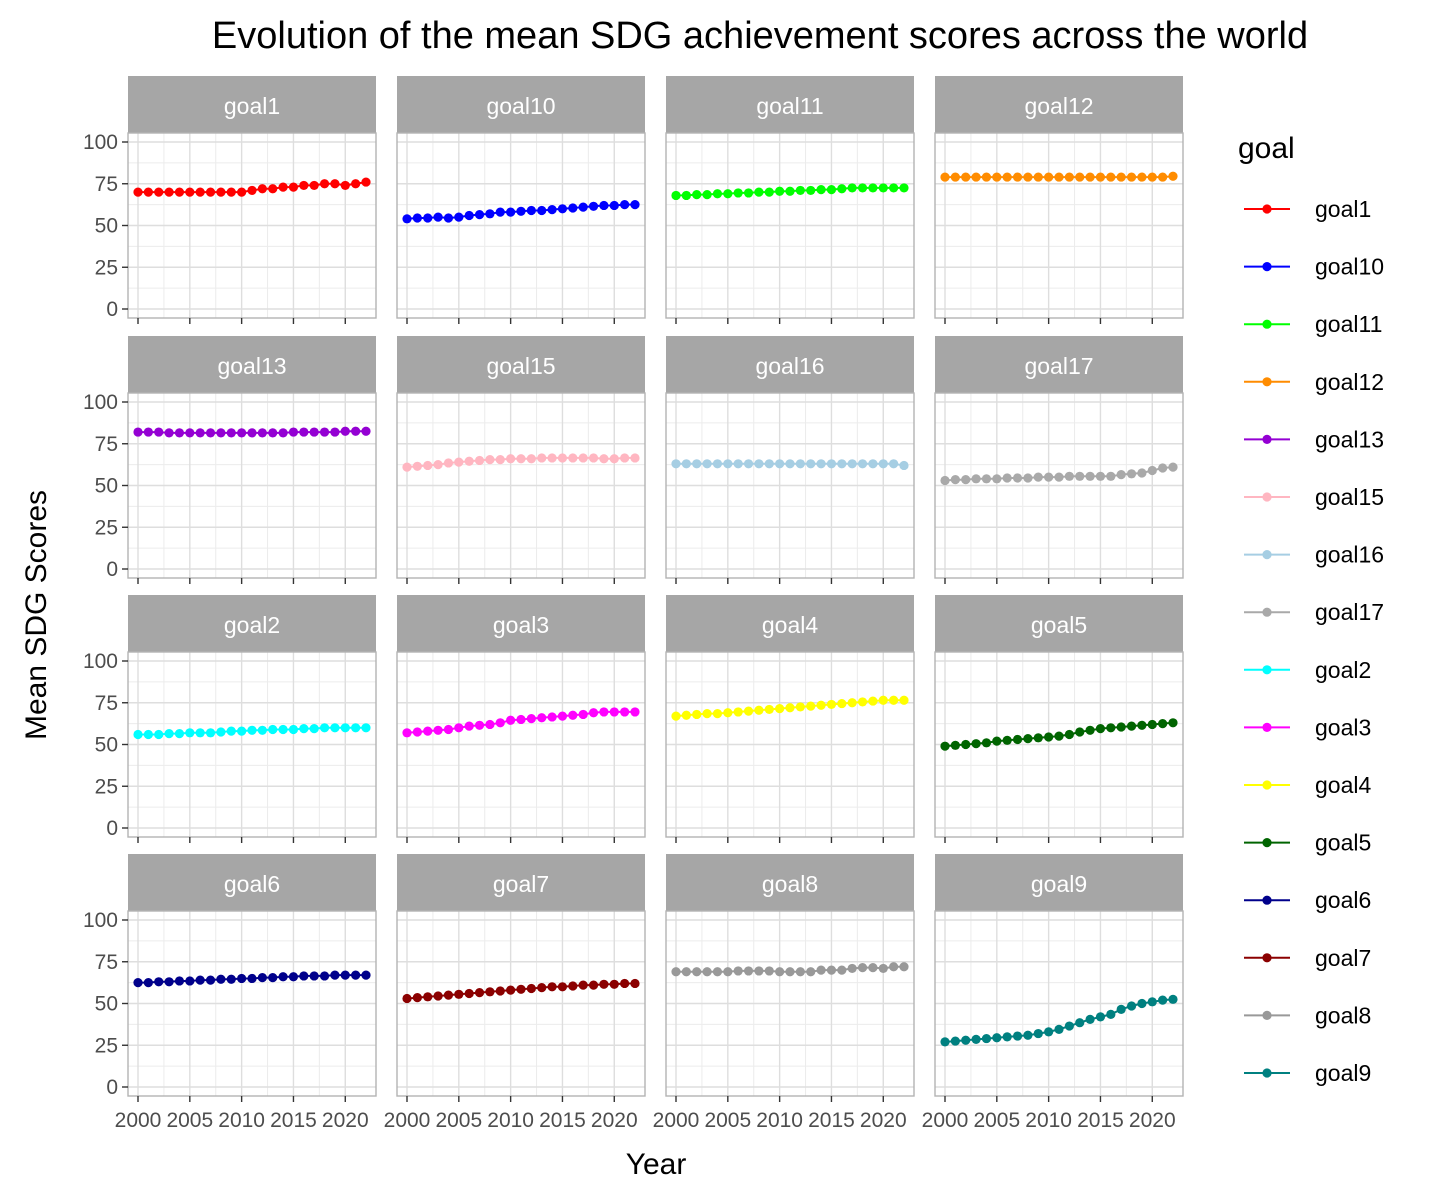 Image resolution: width=1440 pixels, height=1200 pixels. What do you see at coordinates (106, 1004) in the screenshot?
I see `y-tick-label: 50` at bounding box center [106, 1004].